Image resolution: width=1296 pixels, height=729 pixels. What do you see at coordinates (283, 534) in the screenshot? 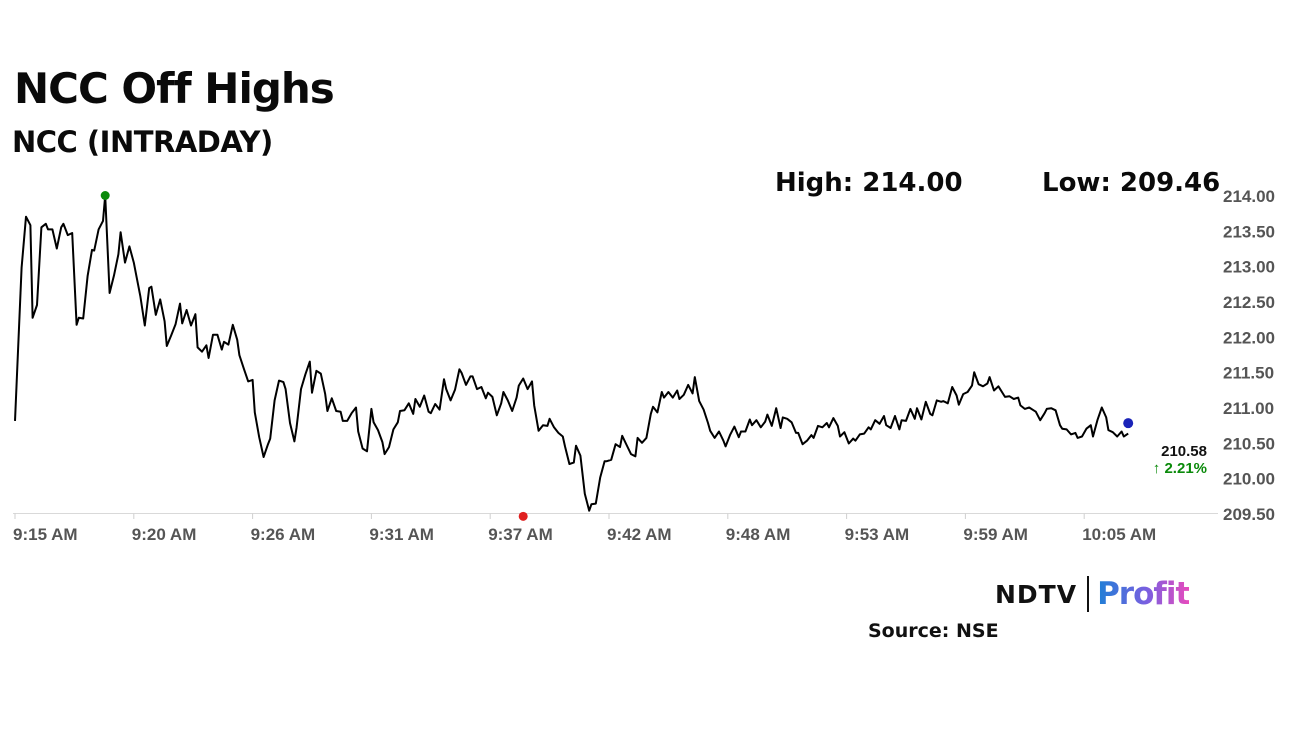
I see `x-tick-label: 9:26 AM` at bounding box center [283, 534].